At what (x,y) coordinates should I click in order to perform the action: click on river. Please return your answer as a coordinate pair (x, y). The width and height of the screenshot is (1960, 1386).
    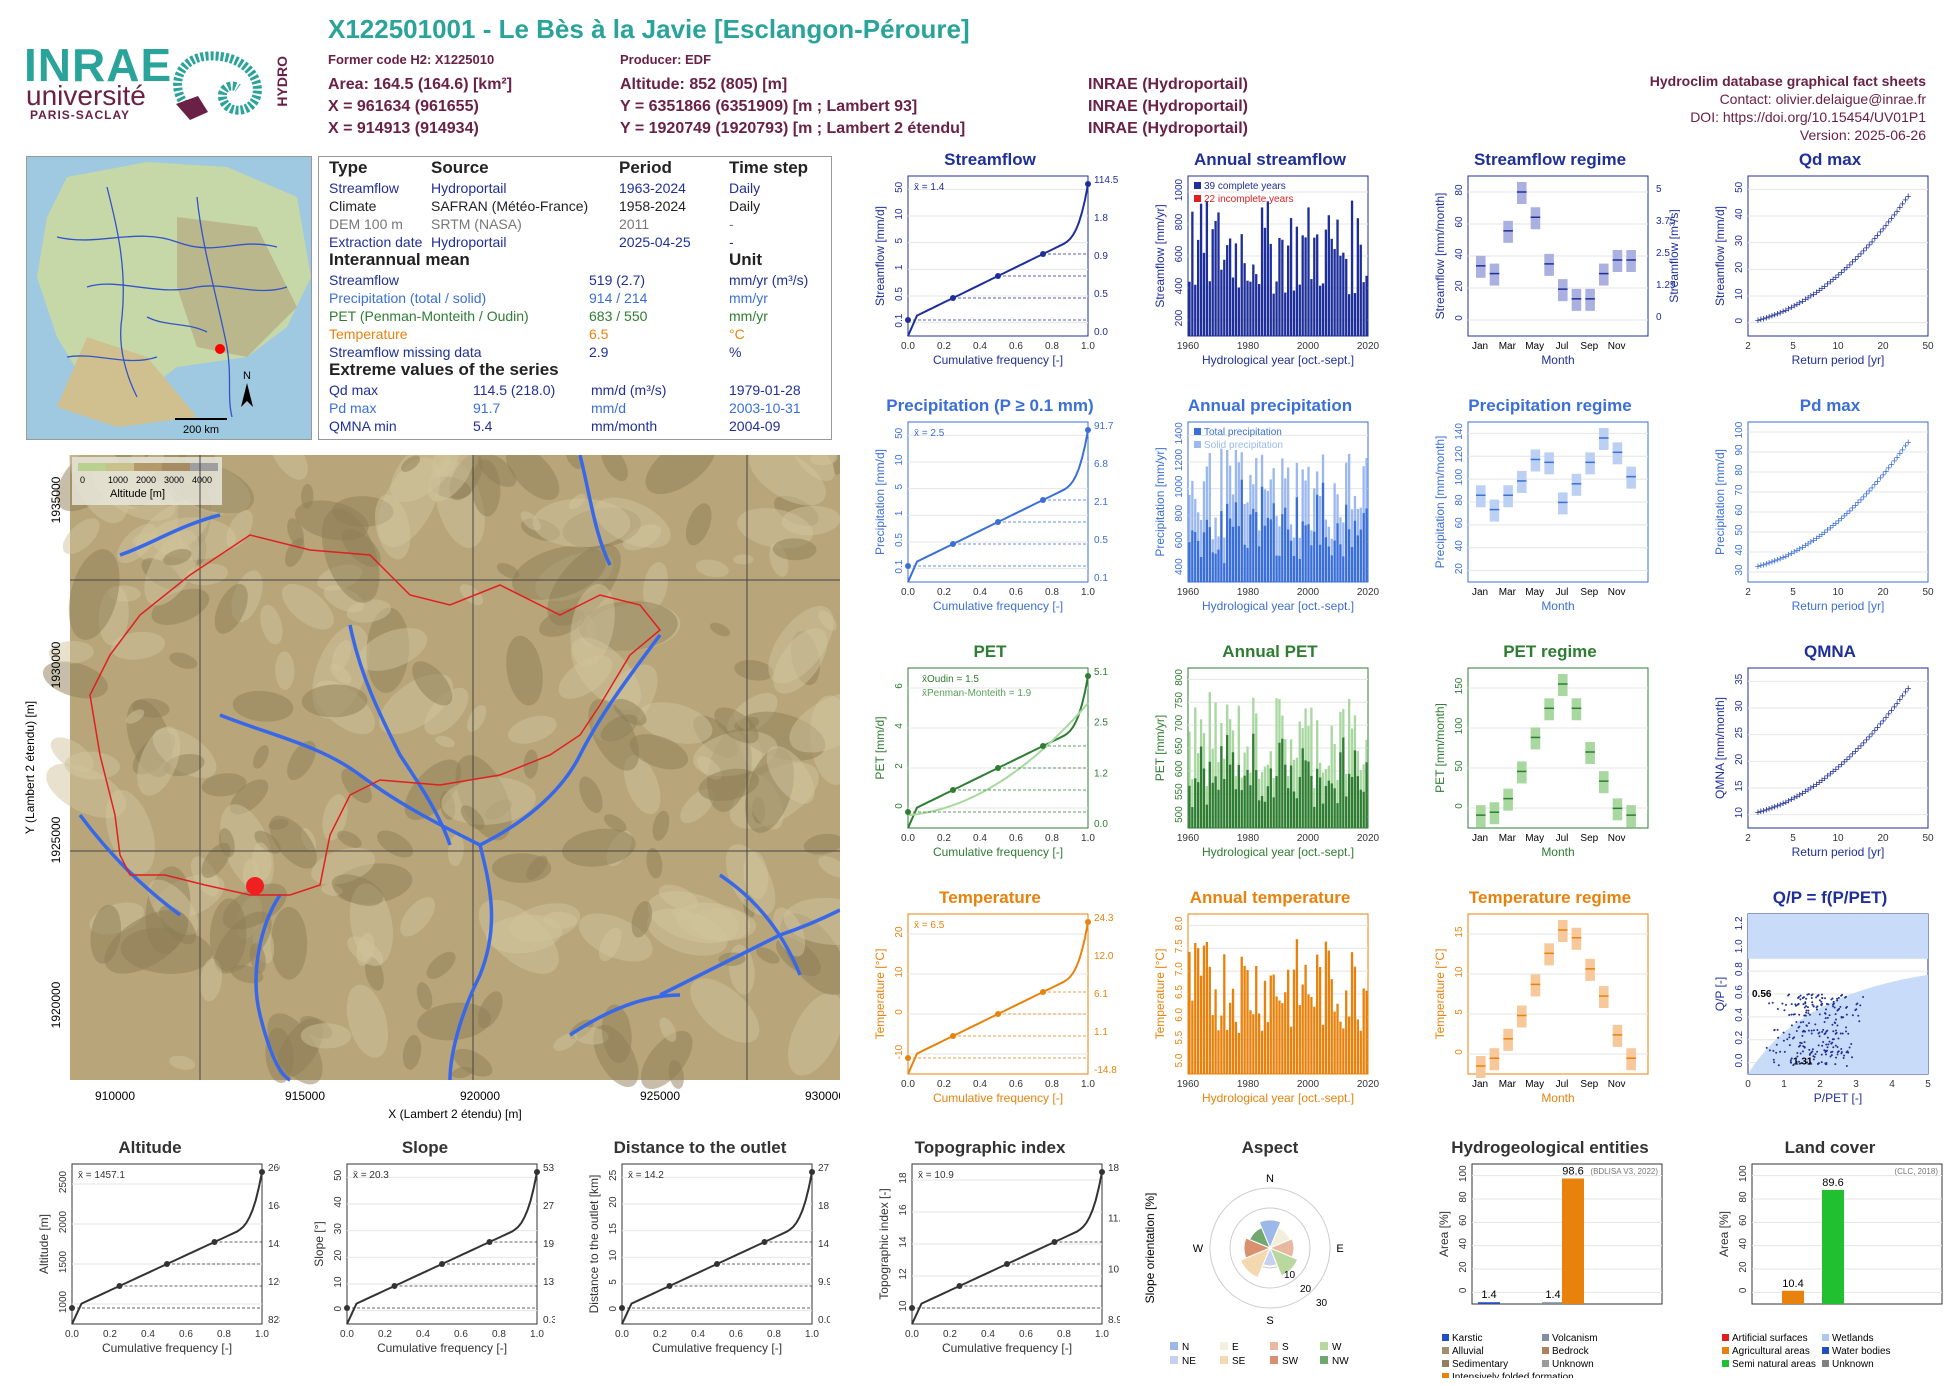
    Looking at the image, I should click on (471, 962).